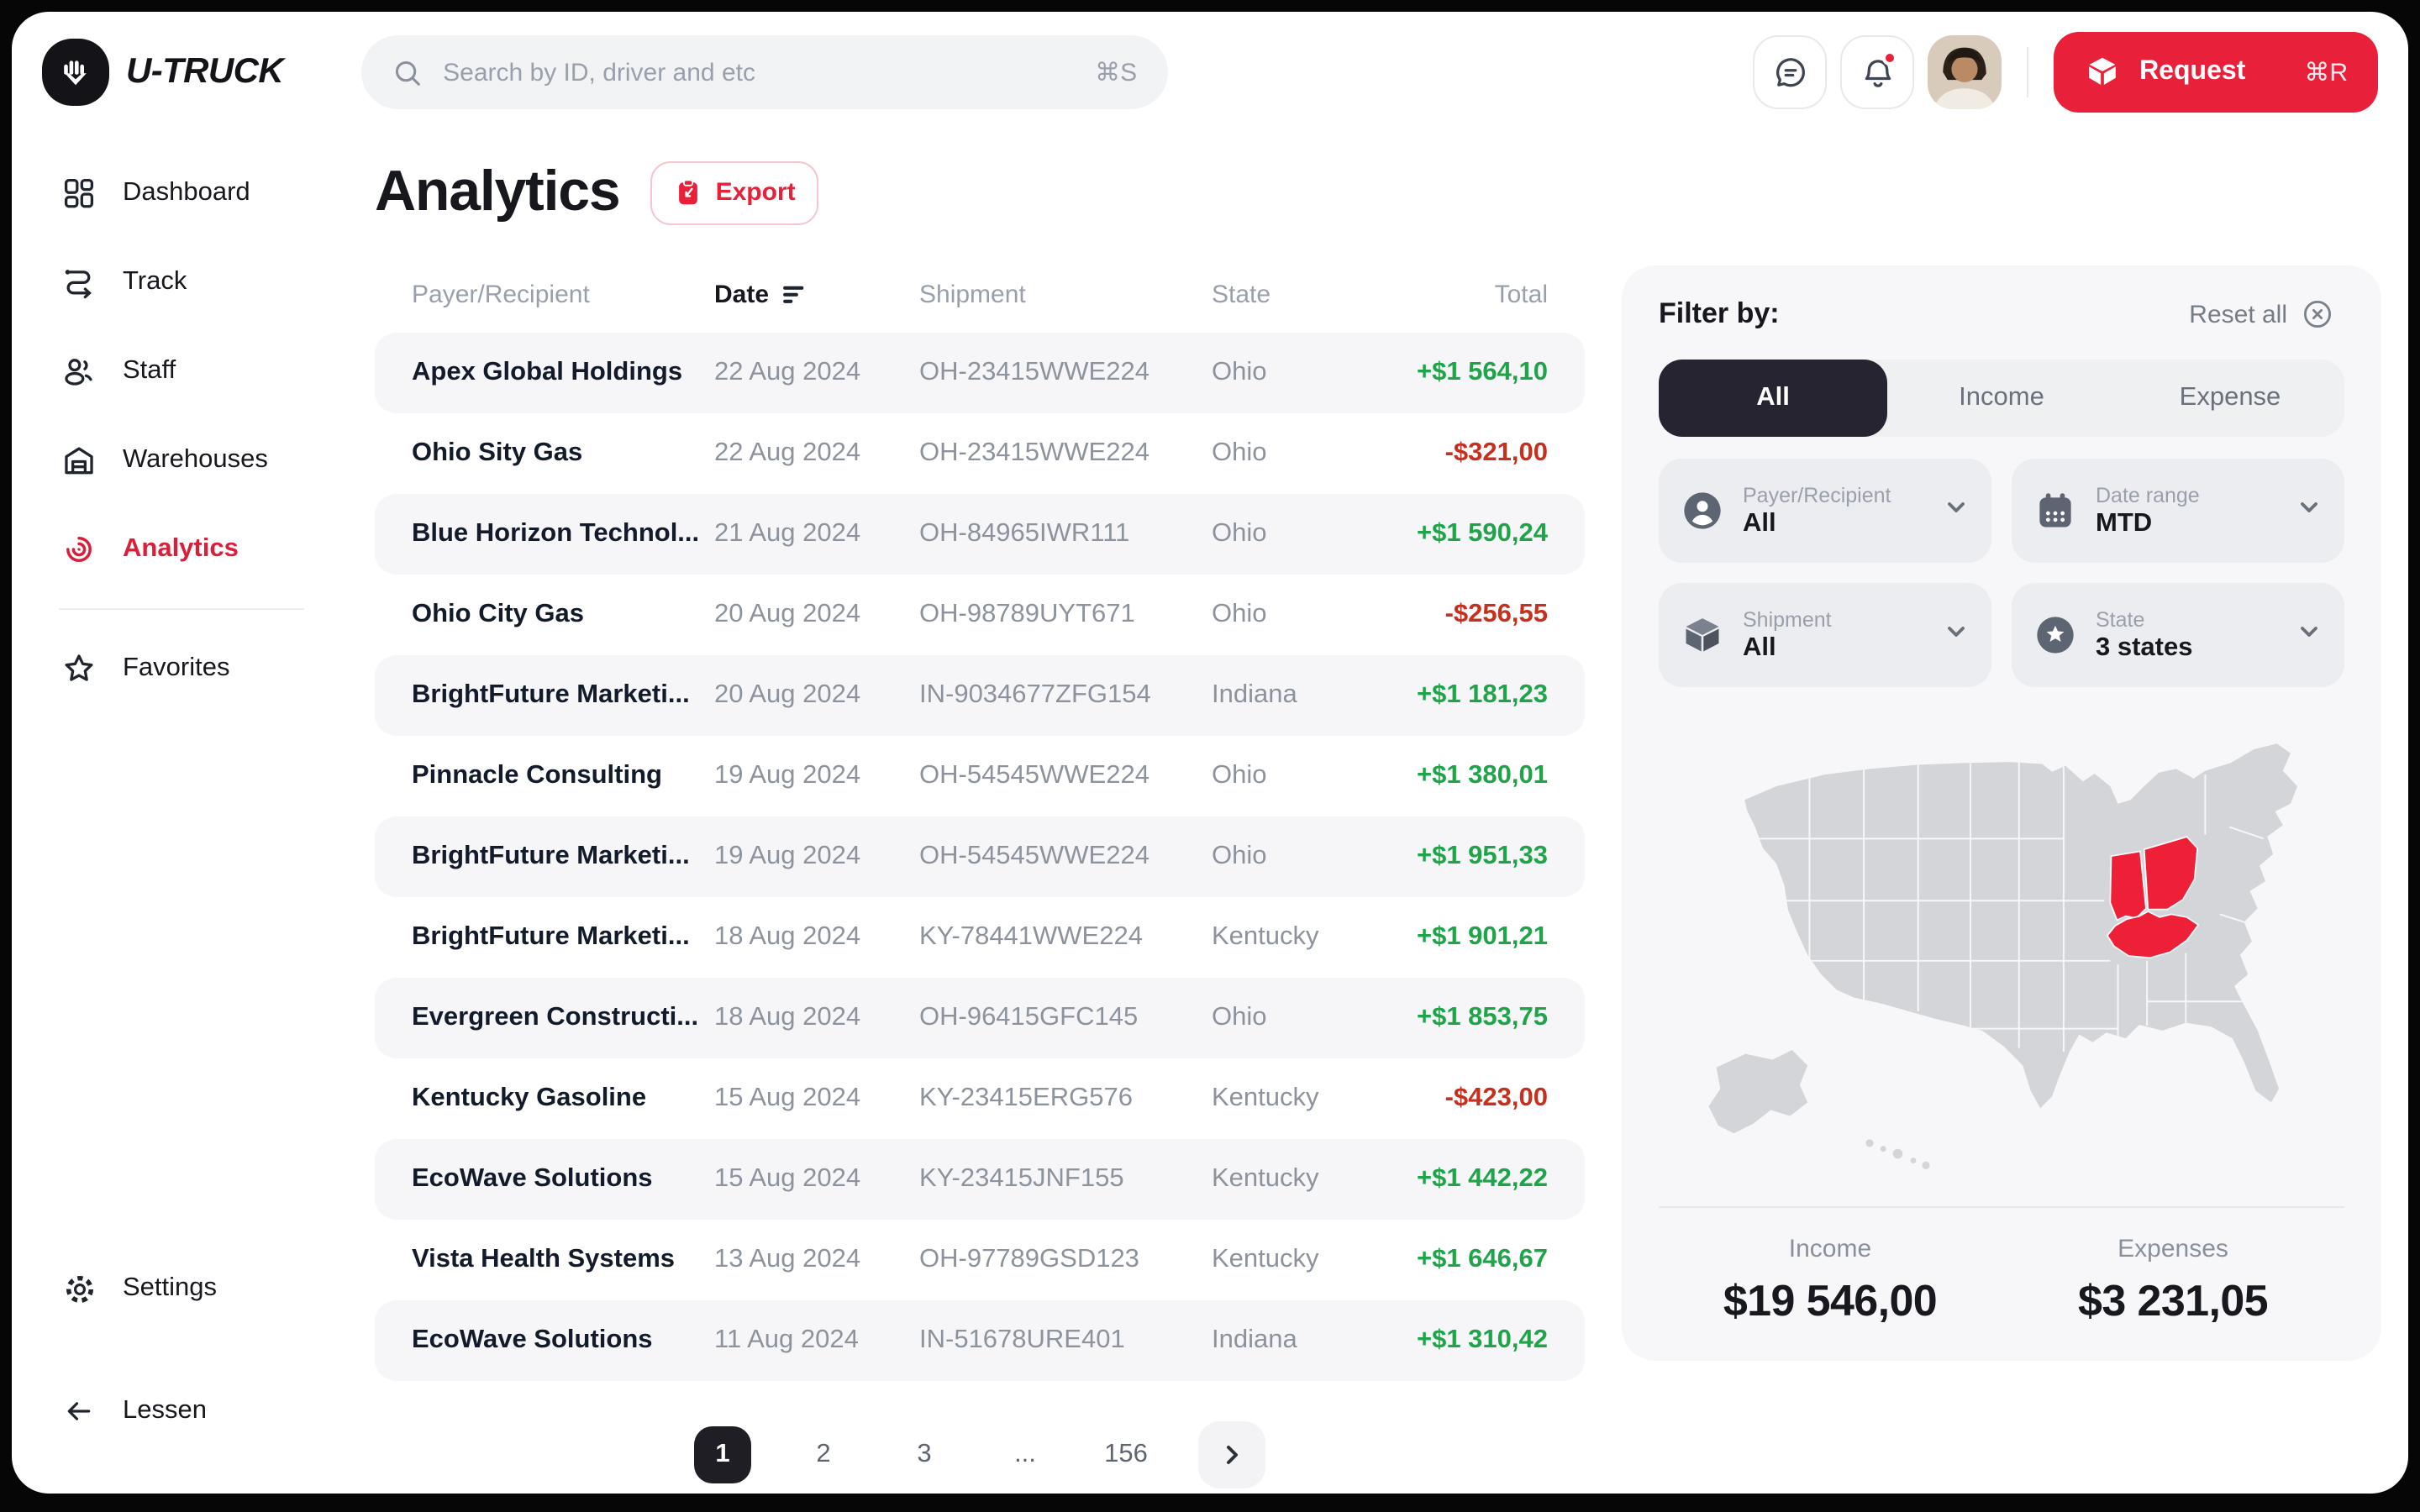 This screenshot has height=1512, width=2420. Describe the element at coordinates (1496, 614) in the screenshot. I see `cell-total: -$256,55` at that location.